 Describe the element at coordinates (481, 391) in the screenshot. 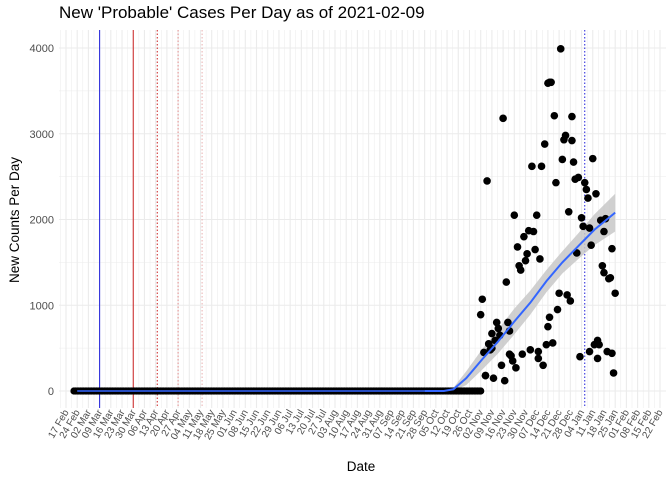

I see `zero-point` at that location.